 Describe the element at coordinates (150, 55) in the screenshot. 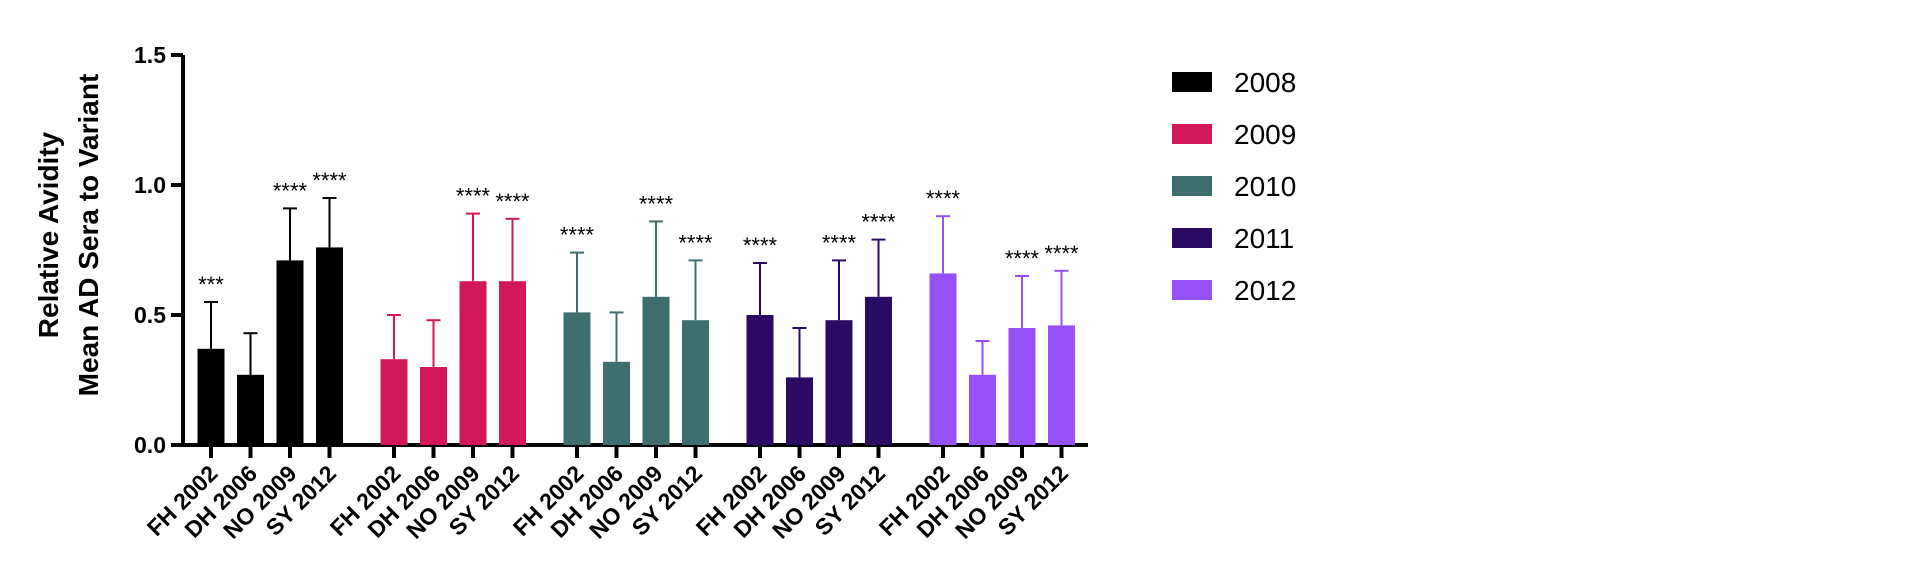

I see `y-tick-label: 1.5` at that location.